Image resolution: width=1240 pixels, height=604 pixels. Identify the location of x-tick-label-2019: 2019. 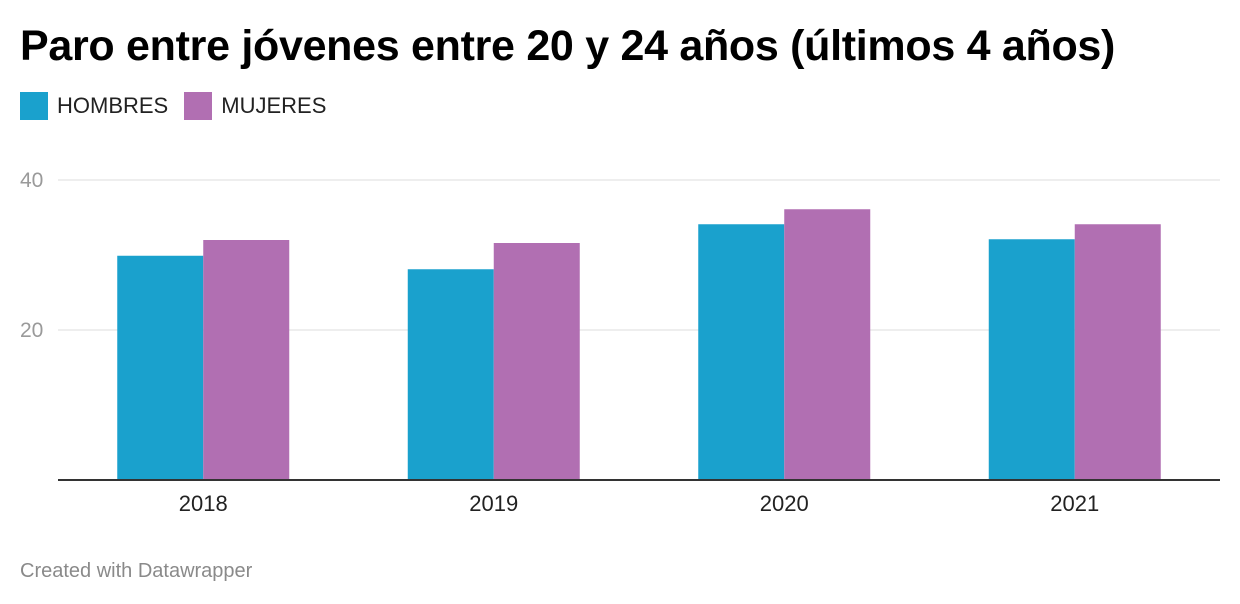
(493, 503).